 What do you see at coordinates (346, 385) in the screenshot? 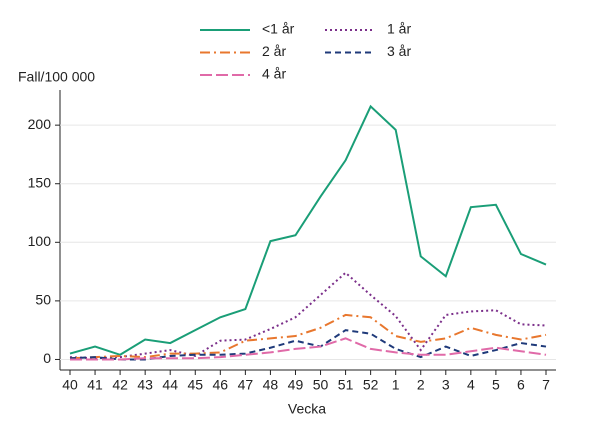
I see `x-tick-label: 51` at bounding box center [346, 385].